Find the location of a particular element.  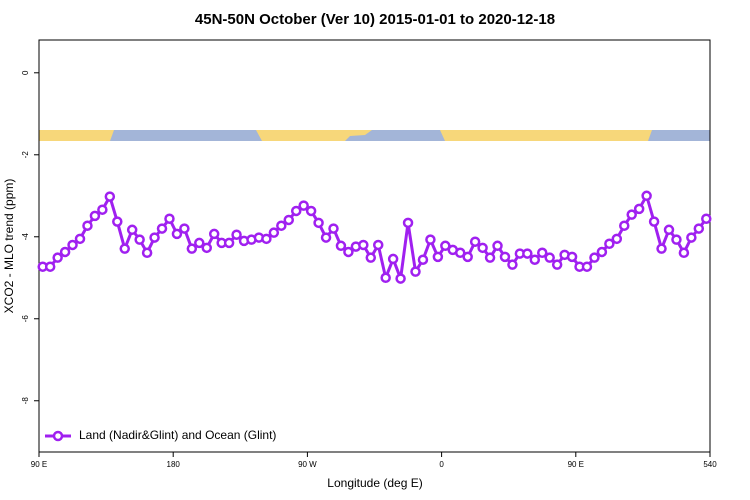

y-tick-label: -2 is located at coordinates (25, 155).